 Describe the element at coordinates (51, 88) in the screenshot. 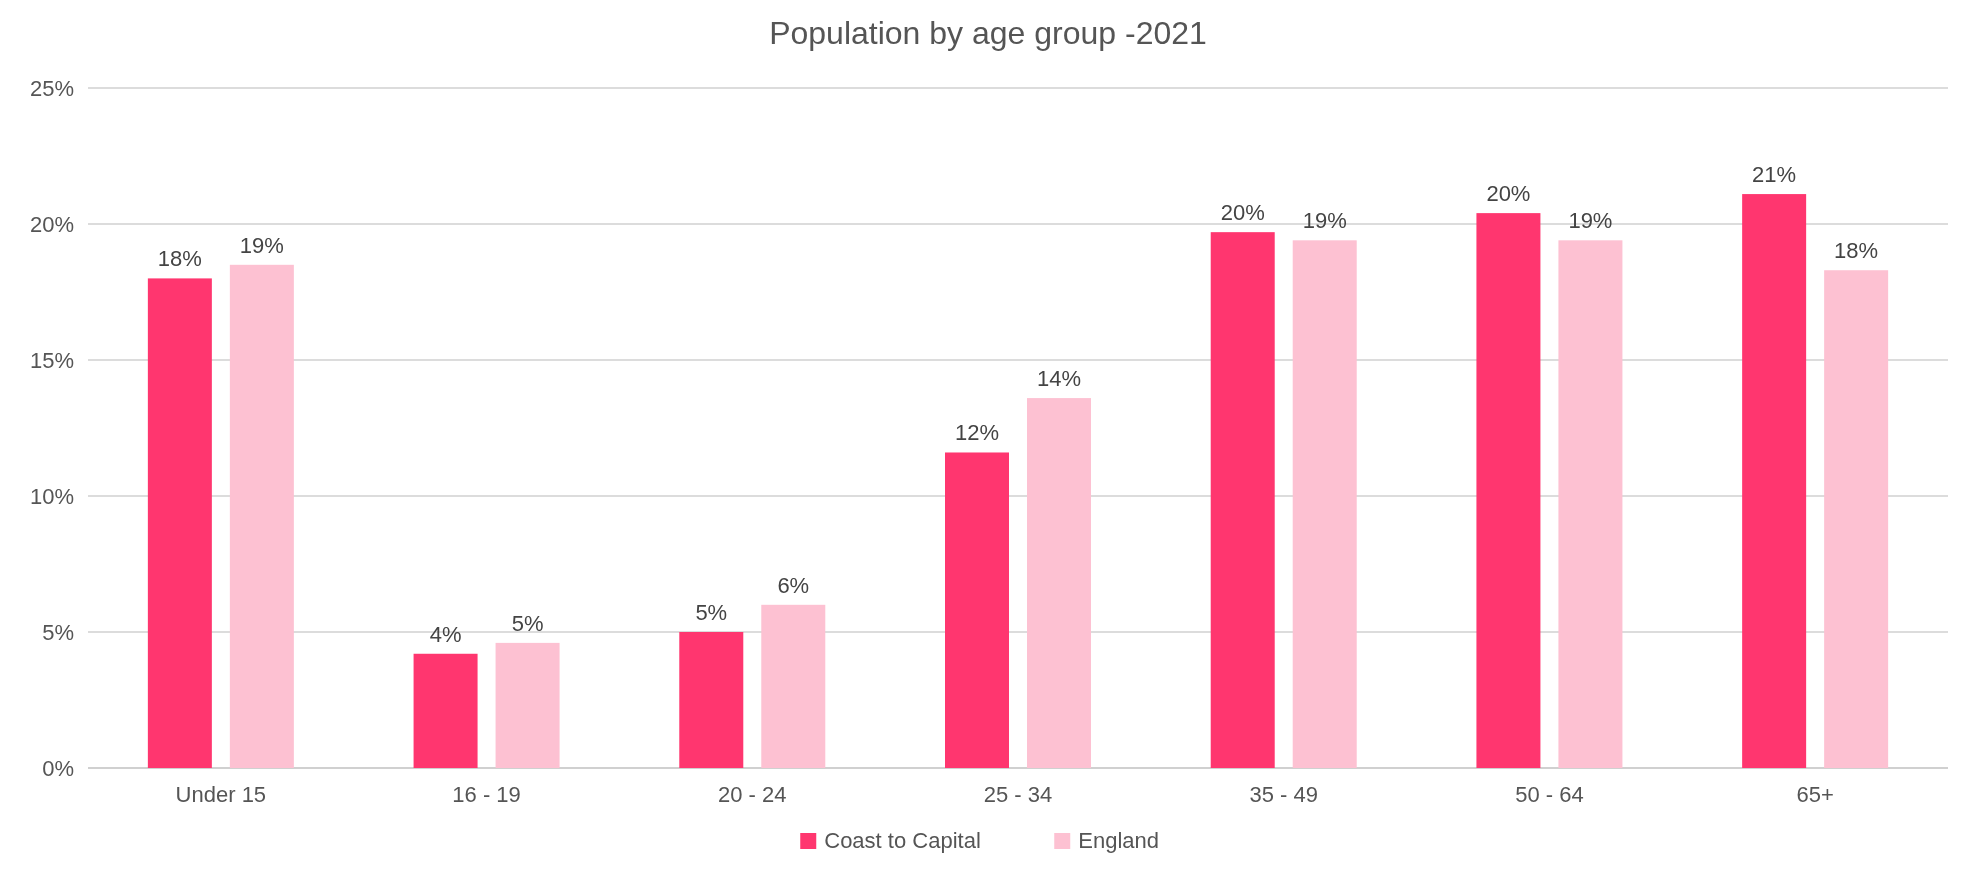

I see `y-tick-label: 25%` at that location.